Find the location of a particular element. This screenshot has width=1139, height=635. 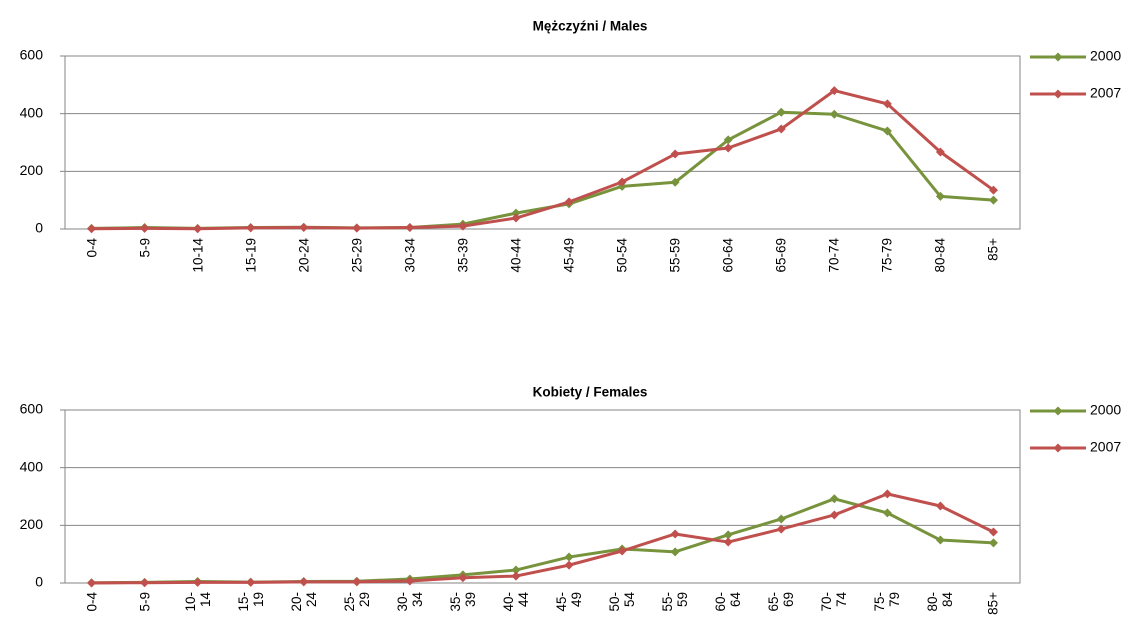

chart-title: Kobiety / Females is located at coordinates (590, 392).